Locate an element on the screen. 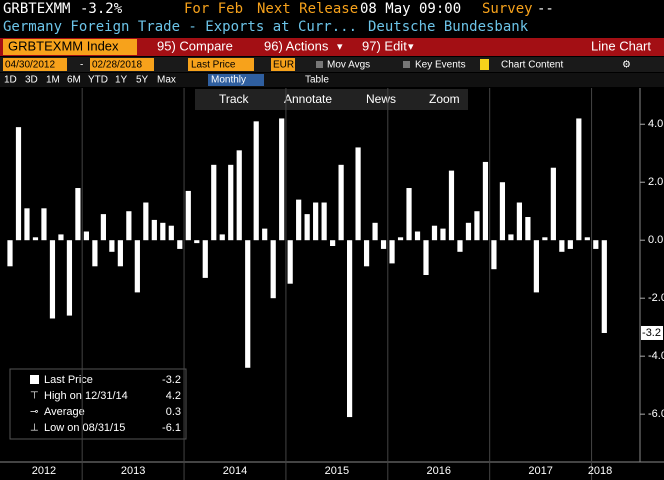  edit-button: 97) Edit is located at coordinates (384, 45).